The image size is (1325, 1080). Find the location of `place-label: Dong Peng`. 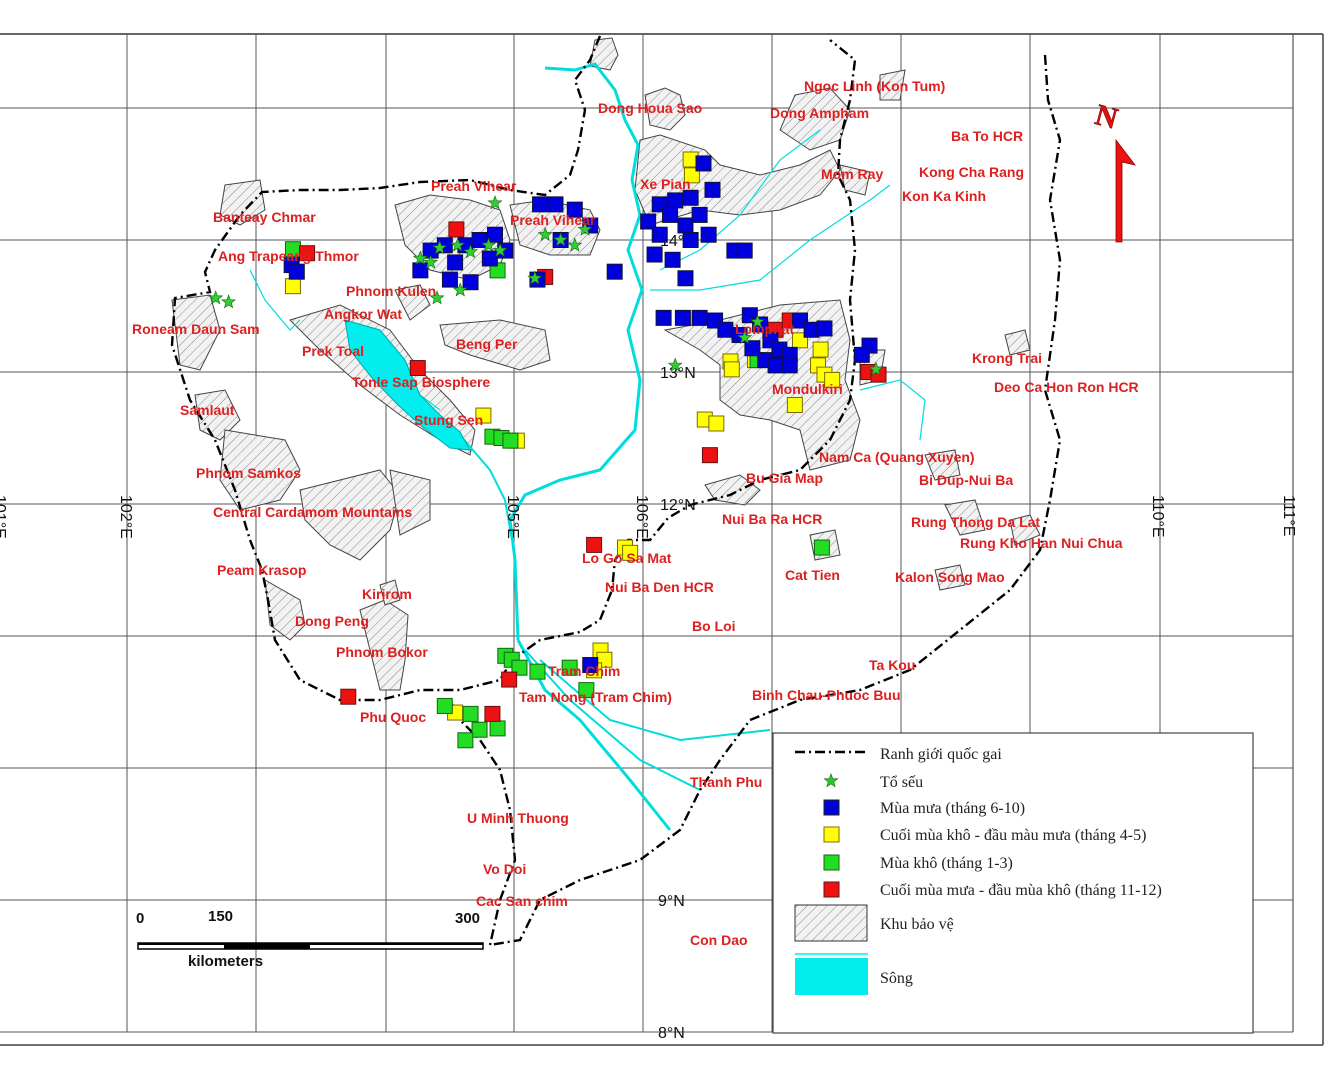

place-label: Dong Peng is located at coordinates (332, 621).